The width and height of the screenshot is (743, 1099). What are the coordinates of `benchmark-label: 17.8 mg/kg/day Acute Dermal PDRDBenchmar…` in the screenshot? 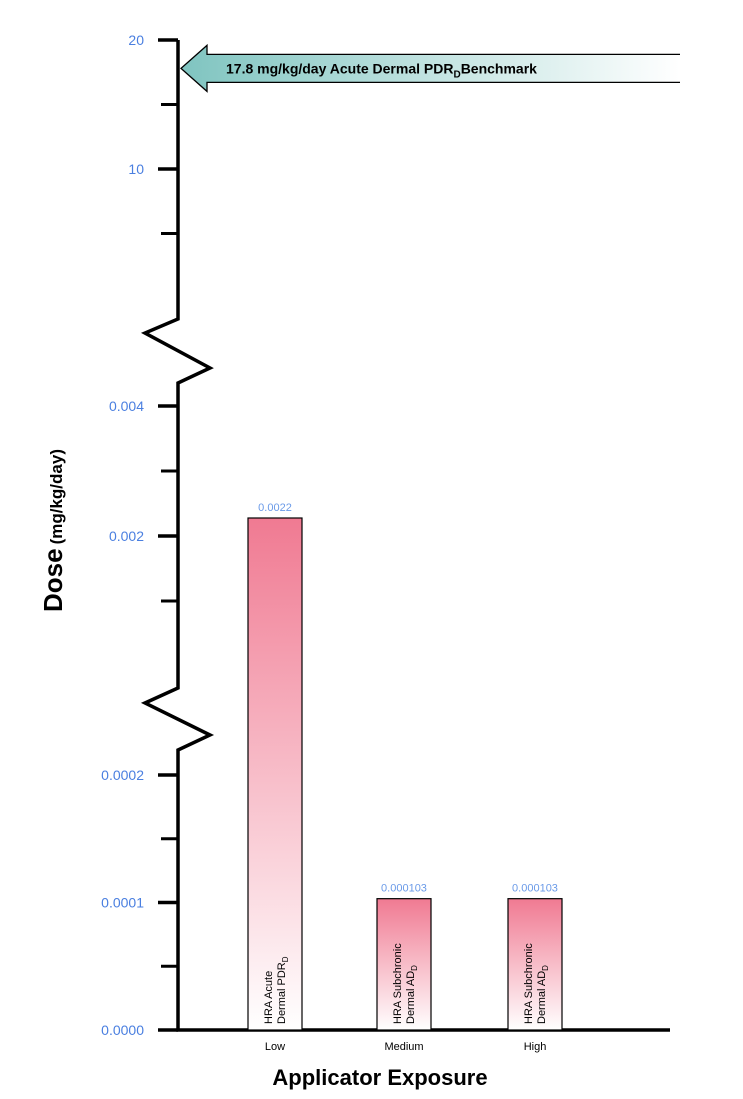 It's located at (381, 70).